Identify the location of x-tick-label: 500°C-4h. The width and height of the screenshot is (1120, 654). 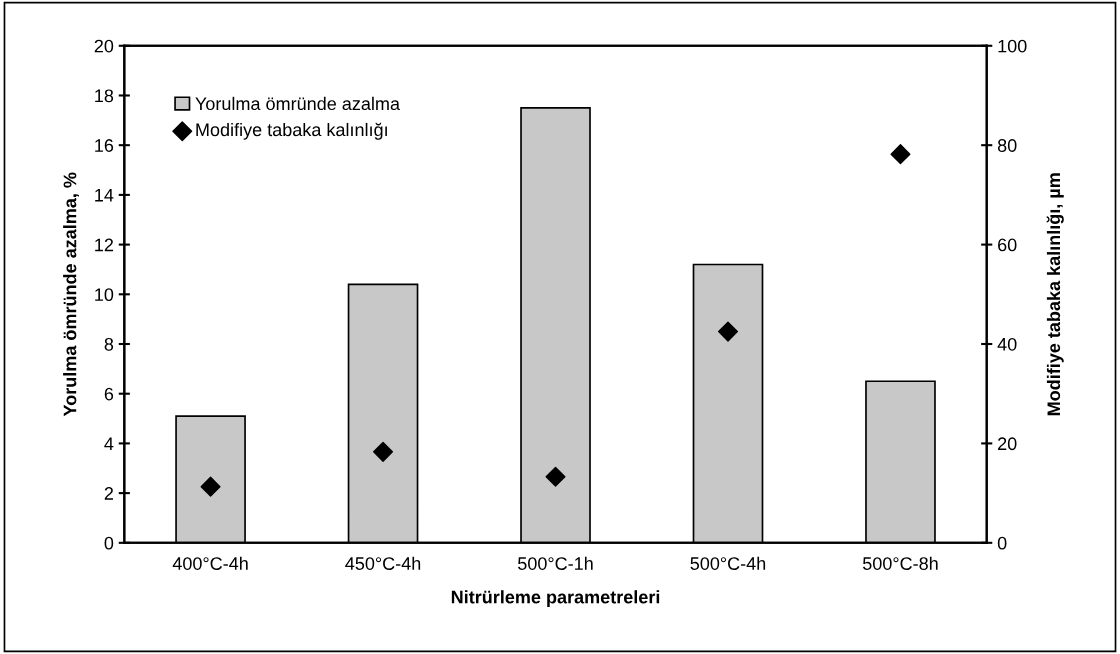
(728, 563).